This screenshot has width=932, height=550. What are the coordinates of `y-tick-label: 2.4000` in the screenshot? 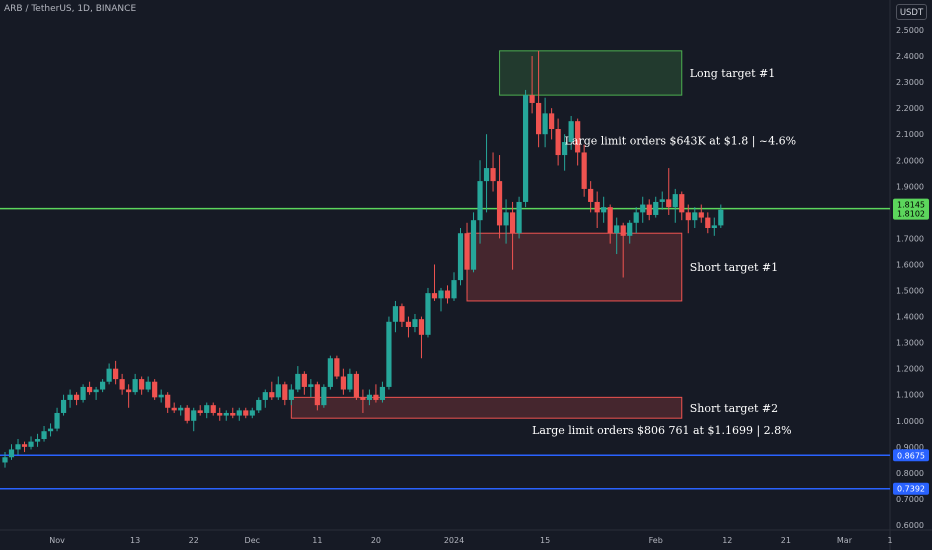 It's located at (910, 56).